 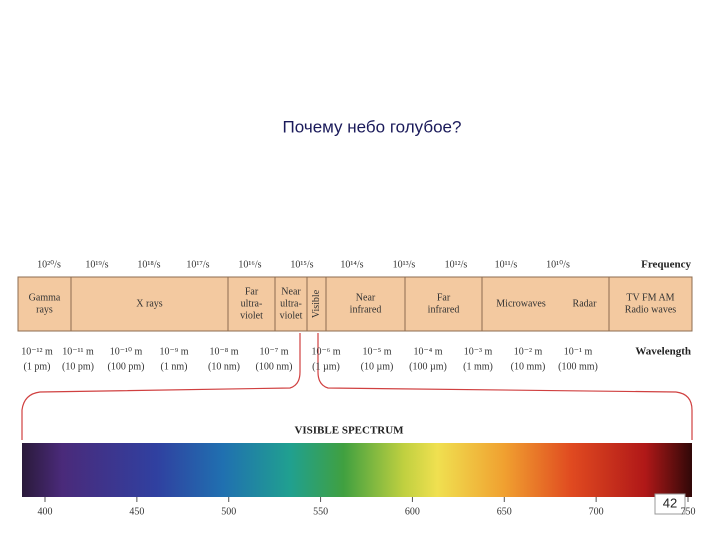 I want to click on frequency-tick: 10¹⁹/s, so click(x=96, y=264).